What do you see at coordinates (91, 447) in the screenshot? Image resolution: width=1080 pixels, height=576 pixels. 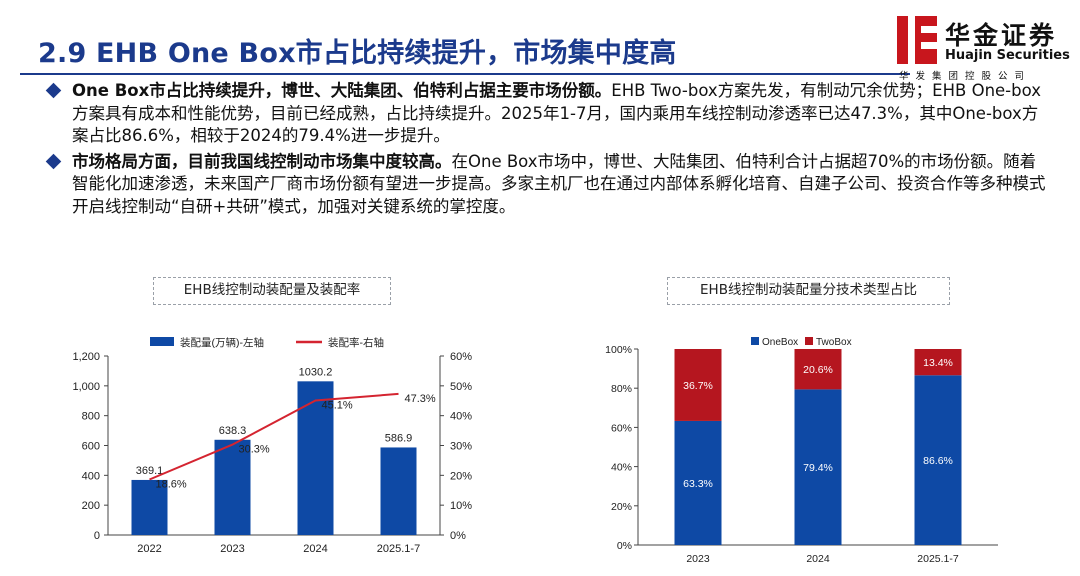 I see `y-tick-label-left: 600` at bounding box center [91, 447].